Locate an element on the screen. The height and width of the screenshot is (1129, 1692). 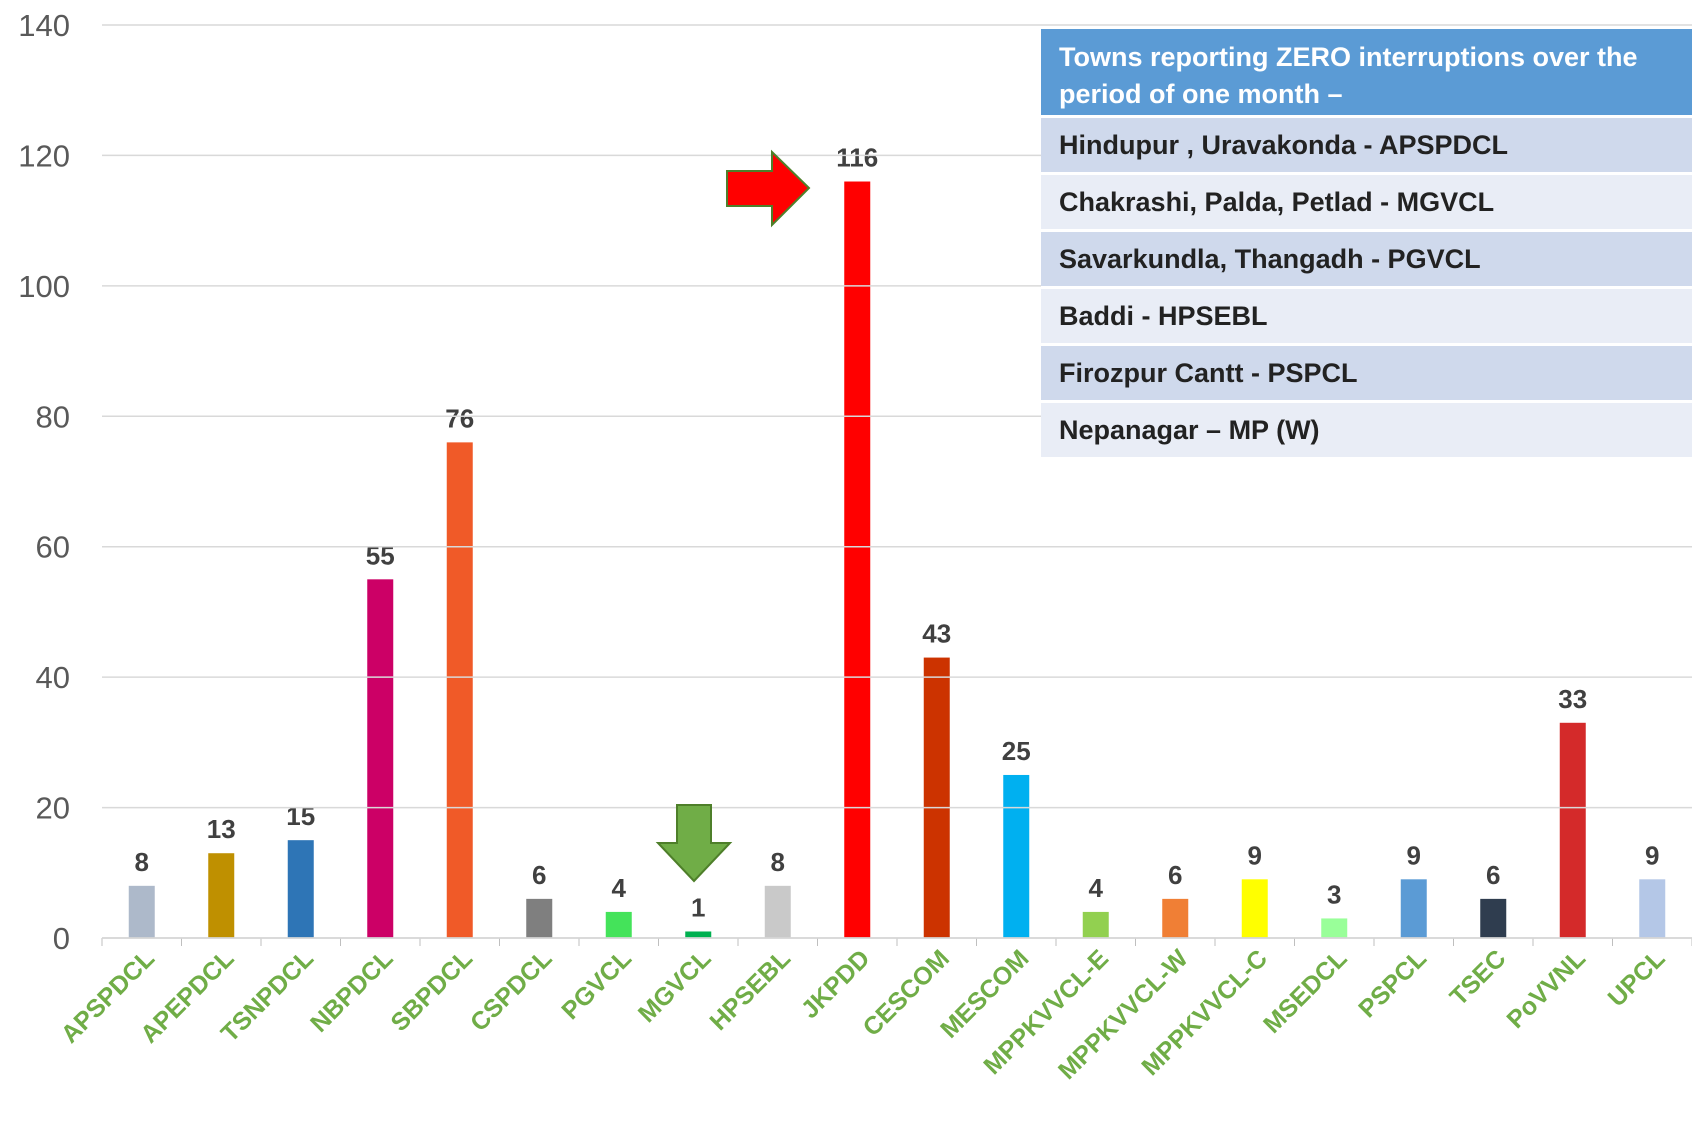
x-tick-label: NBPDCL is located at coordinates (351, 990).